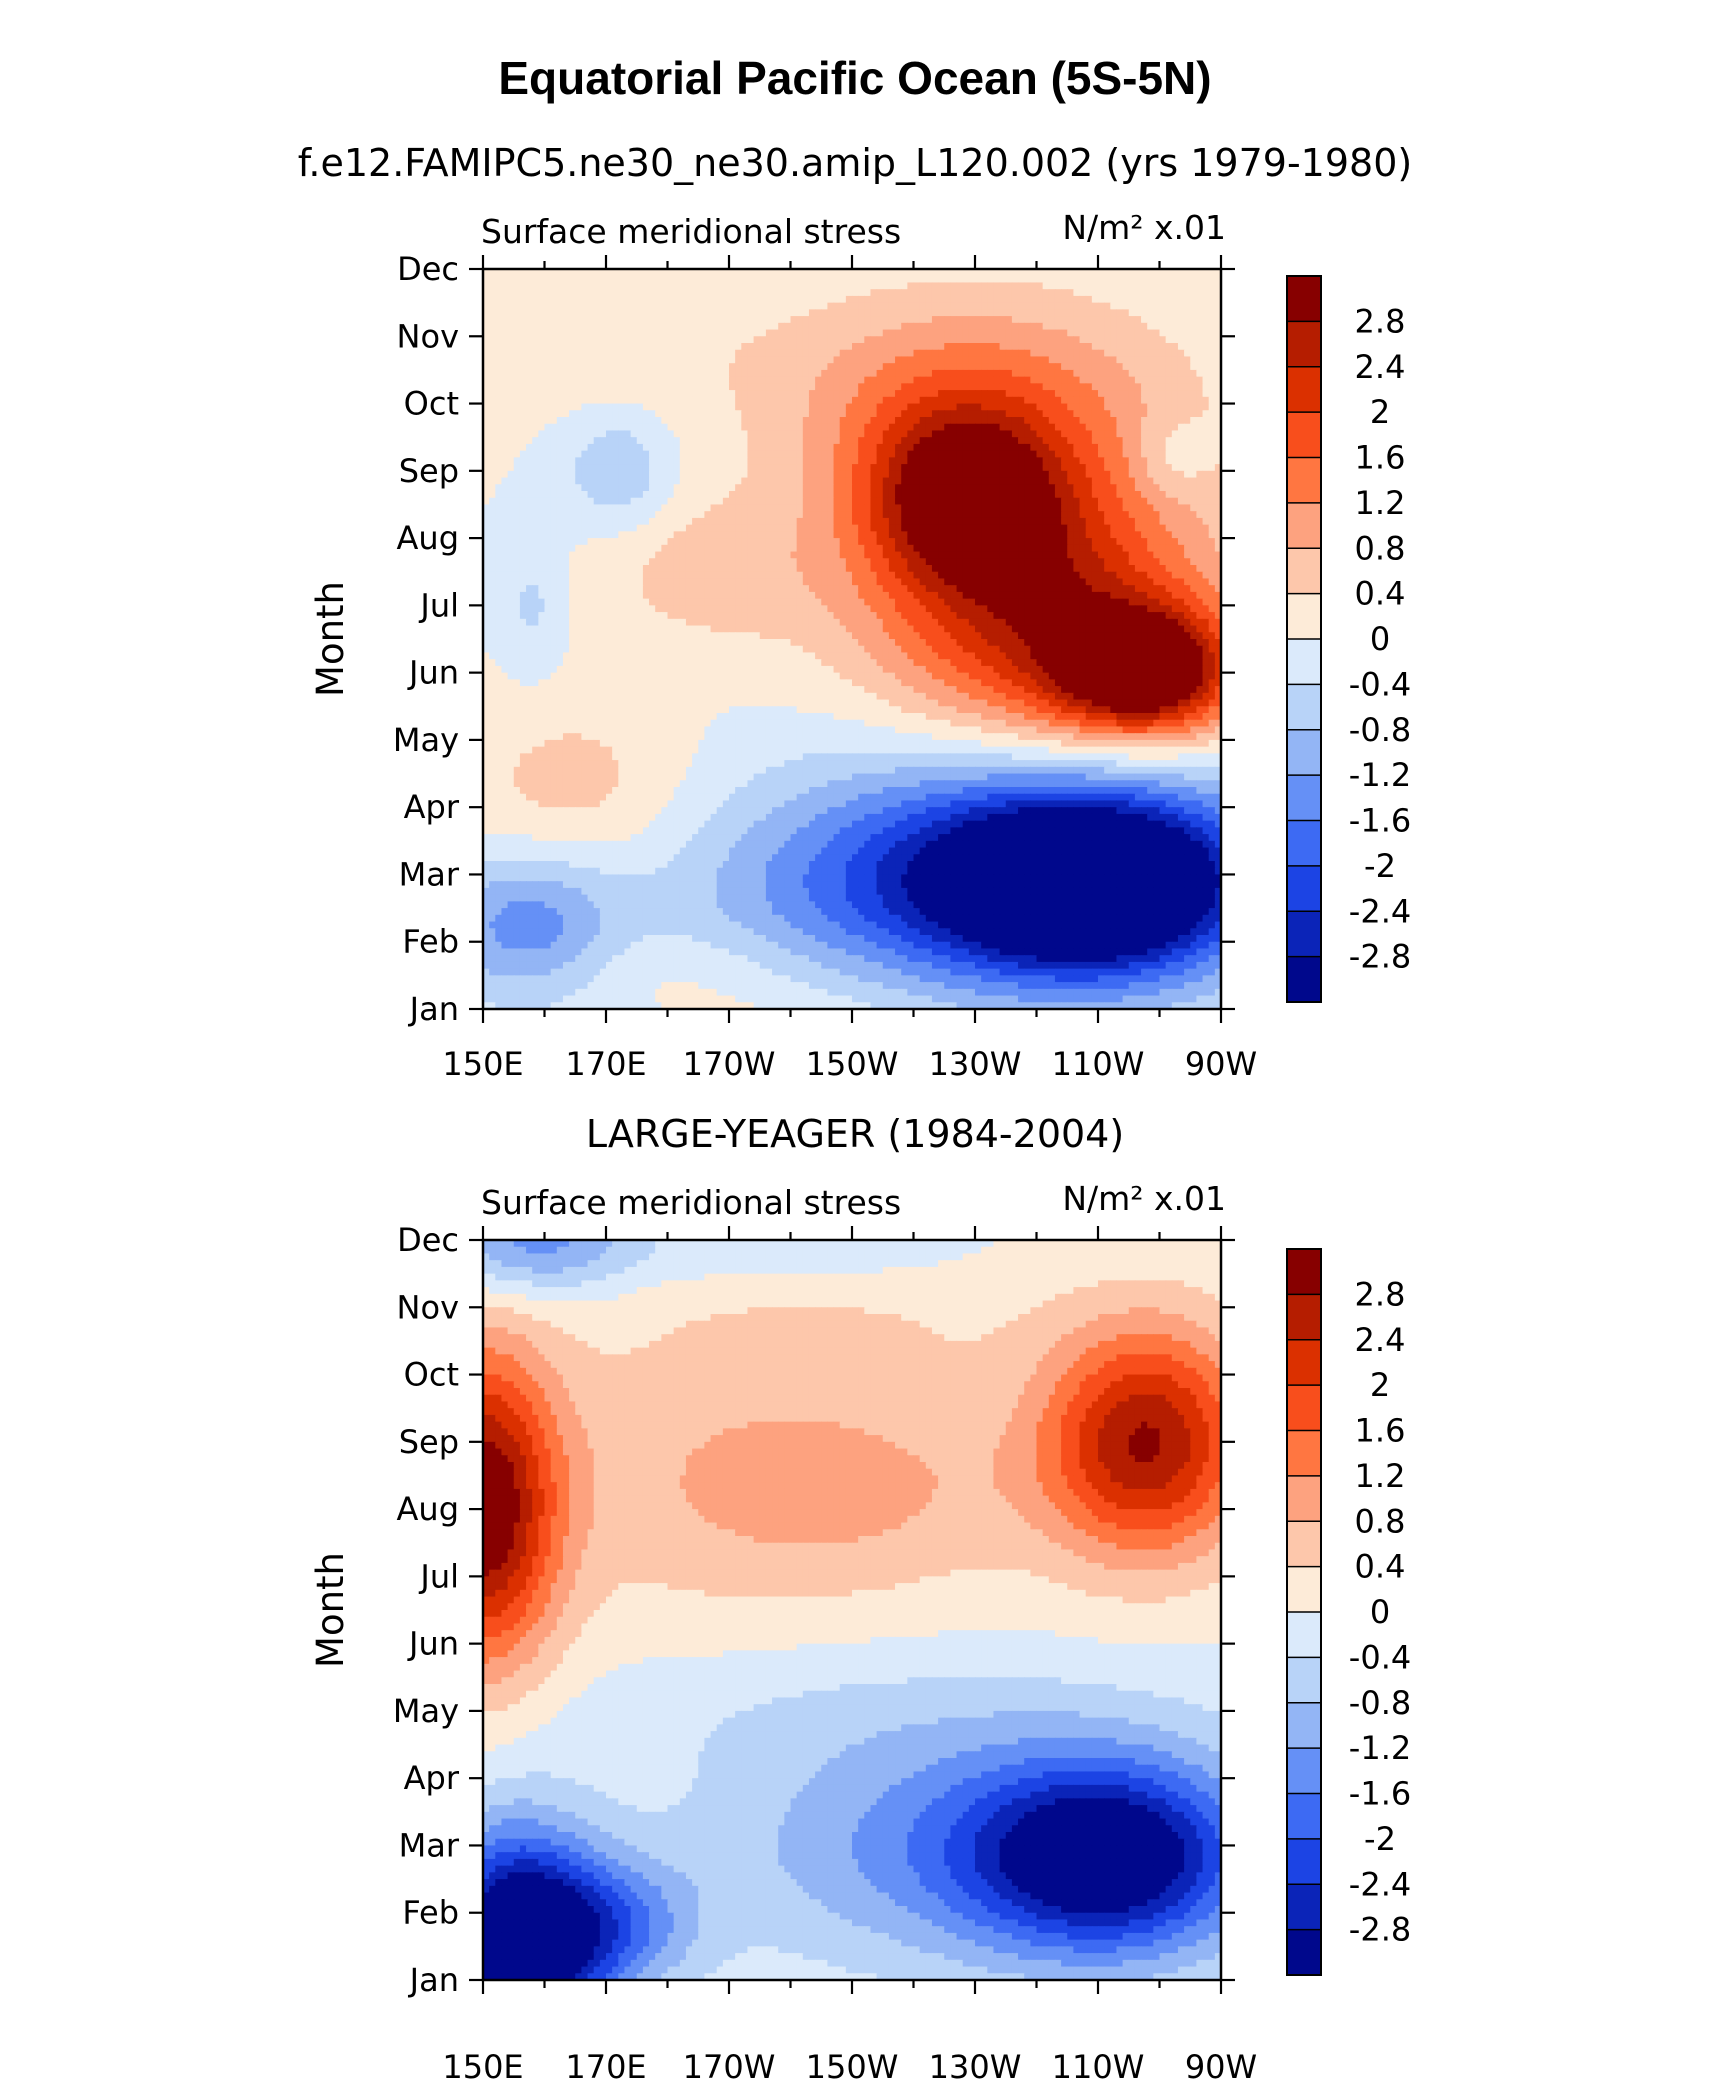 This screenshot has height=2085, width=1710. What do you see at coordinates (1144, 227) in the screenshot?
I see `units-label: N/m² x.01` at bounding box center [1144, 227].